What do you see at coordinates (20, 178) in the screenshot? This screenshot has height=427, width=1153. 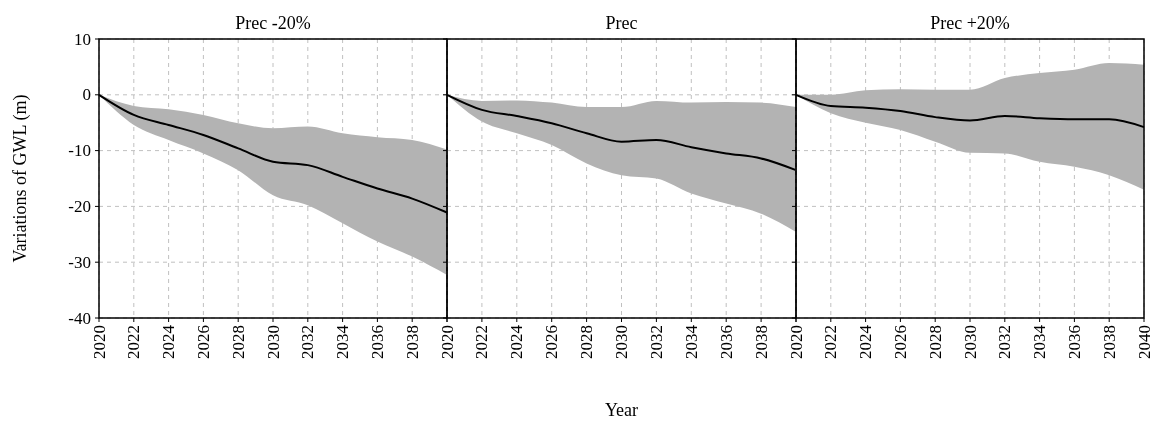 I see `y-axis-title: Variations of GWL (m)` at bounding box center [20, 178].